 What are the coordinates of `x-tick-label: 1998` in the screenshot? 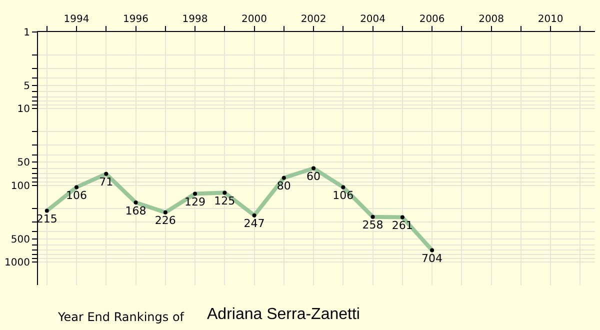 It's located at (195, 19).